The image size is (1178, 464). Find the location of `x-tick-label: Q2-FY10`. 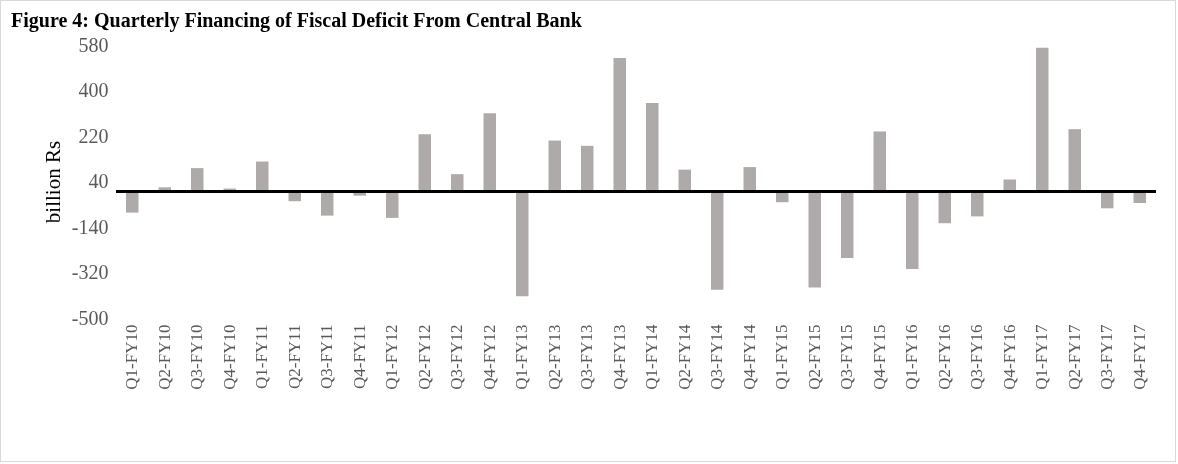

x-tick-label: Q2-FY10 is located at coordinates (164, 357).